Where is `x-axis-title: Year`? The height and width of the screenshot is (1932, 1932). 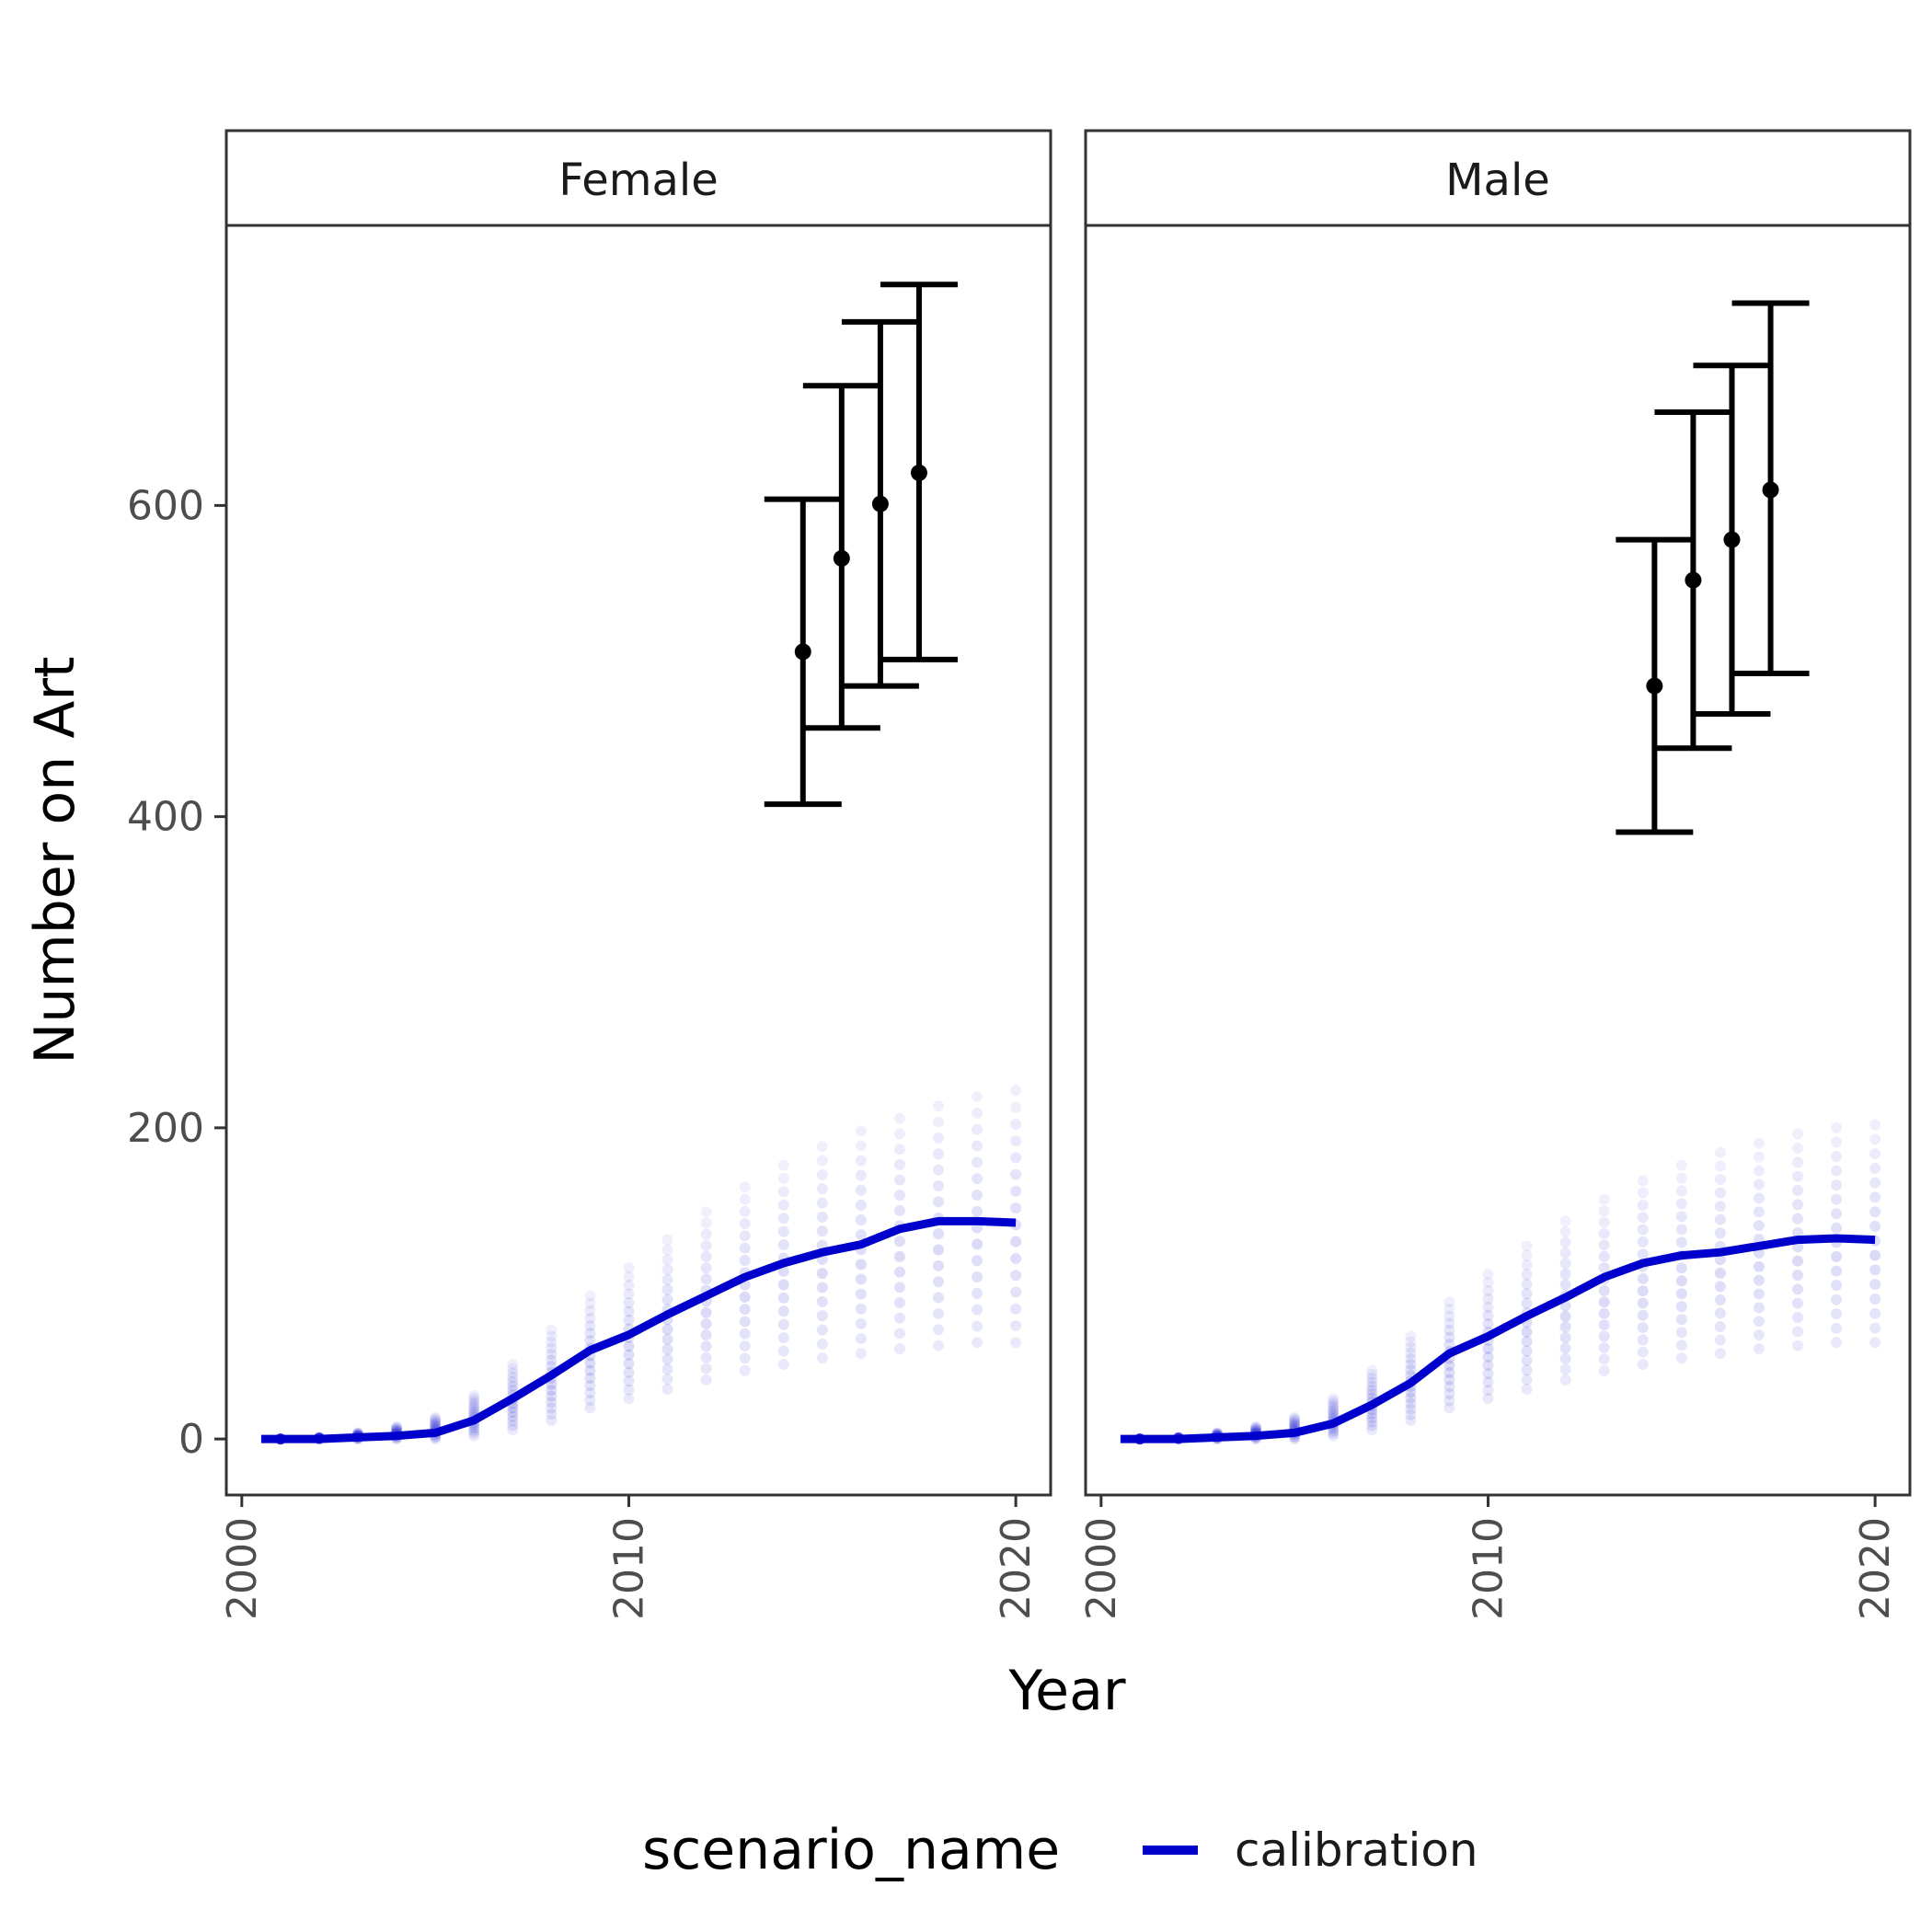
x-axis-title: Year is located at coordinates (1066, 1691).